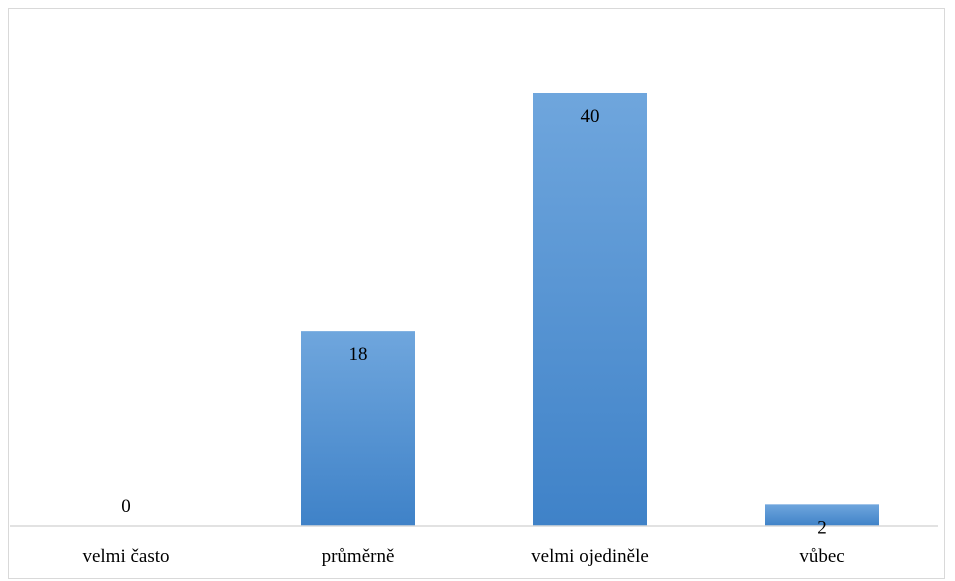  I want to click on data-label-2: 40, so click(590, 116).